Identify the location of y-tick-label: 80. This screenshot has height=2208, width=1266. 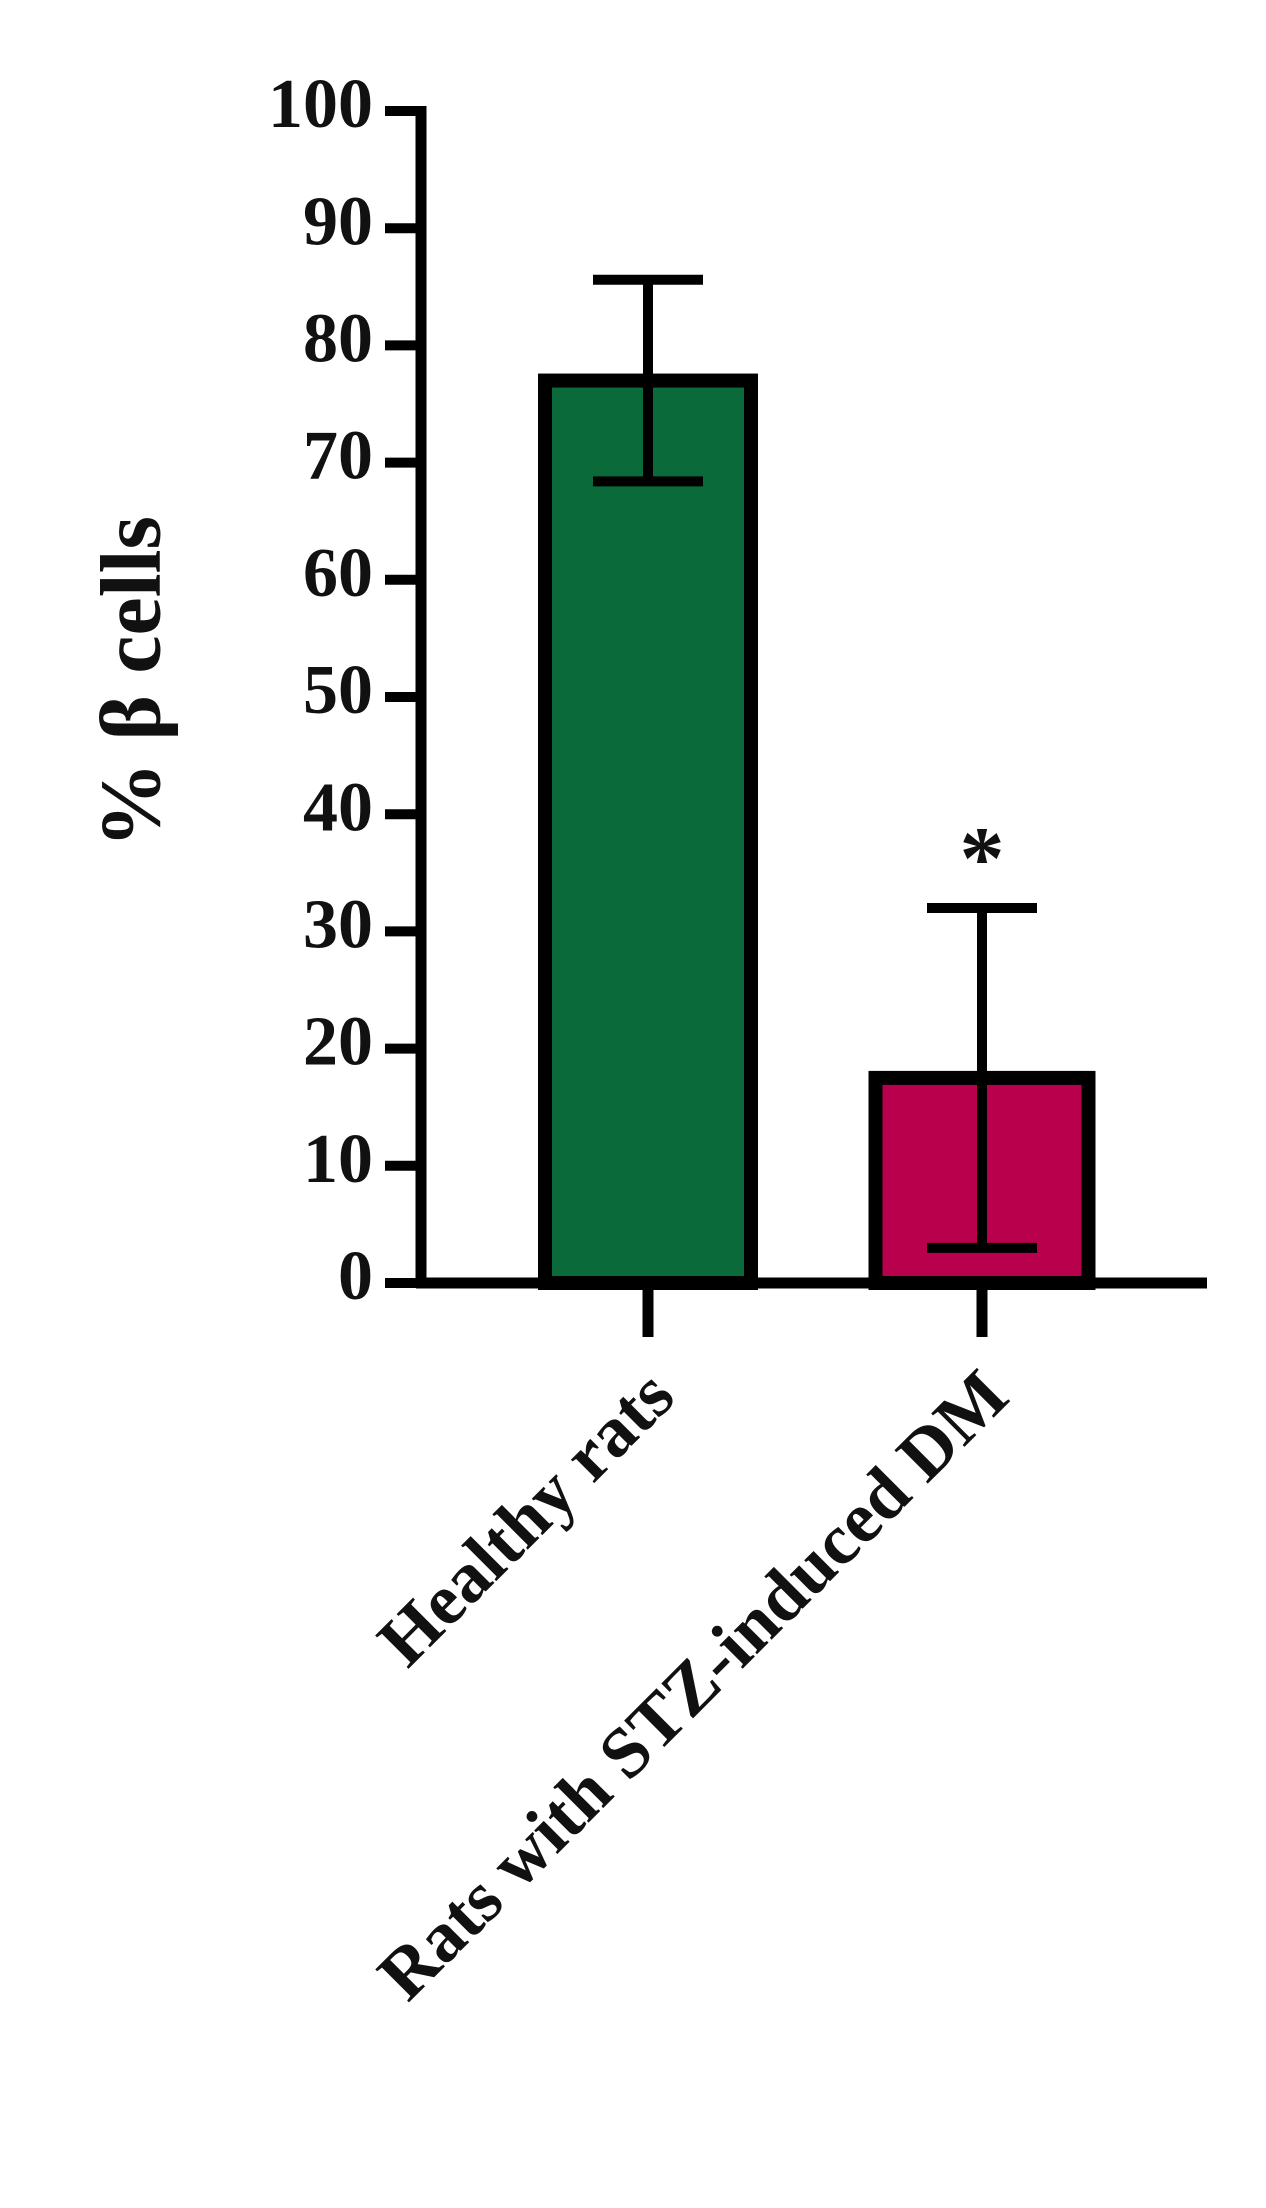
(338, 338).